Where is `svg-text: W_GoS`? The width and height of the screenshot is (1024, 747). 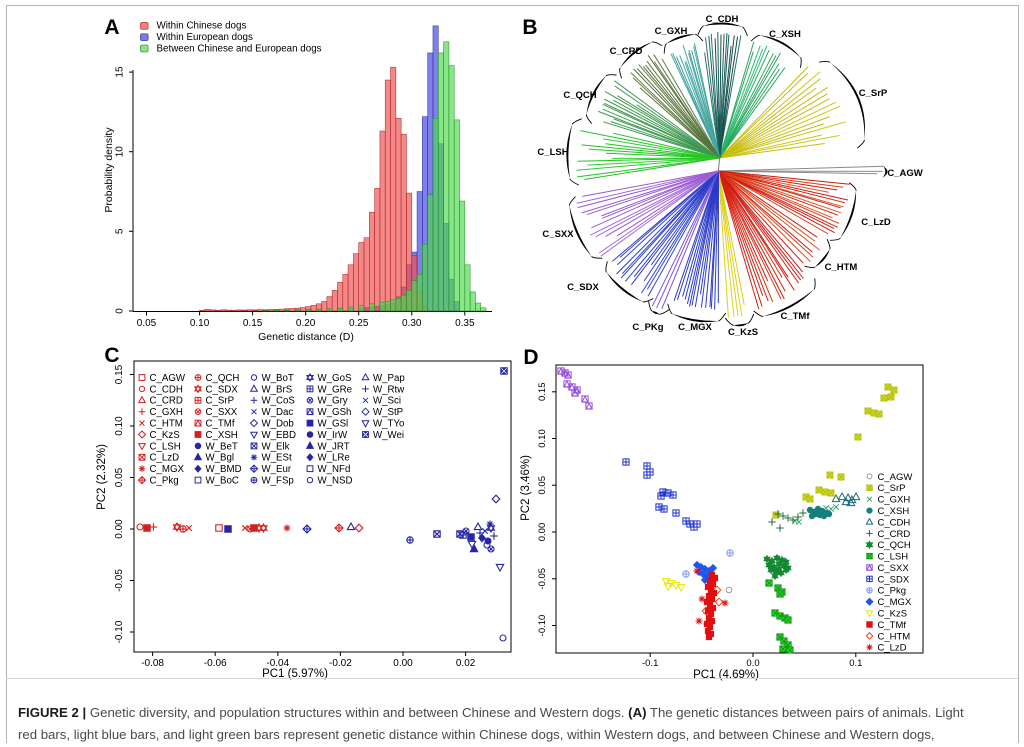
svg-text: W_GoS is located at coordinates (335, 378).